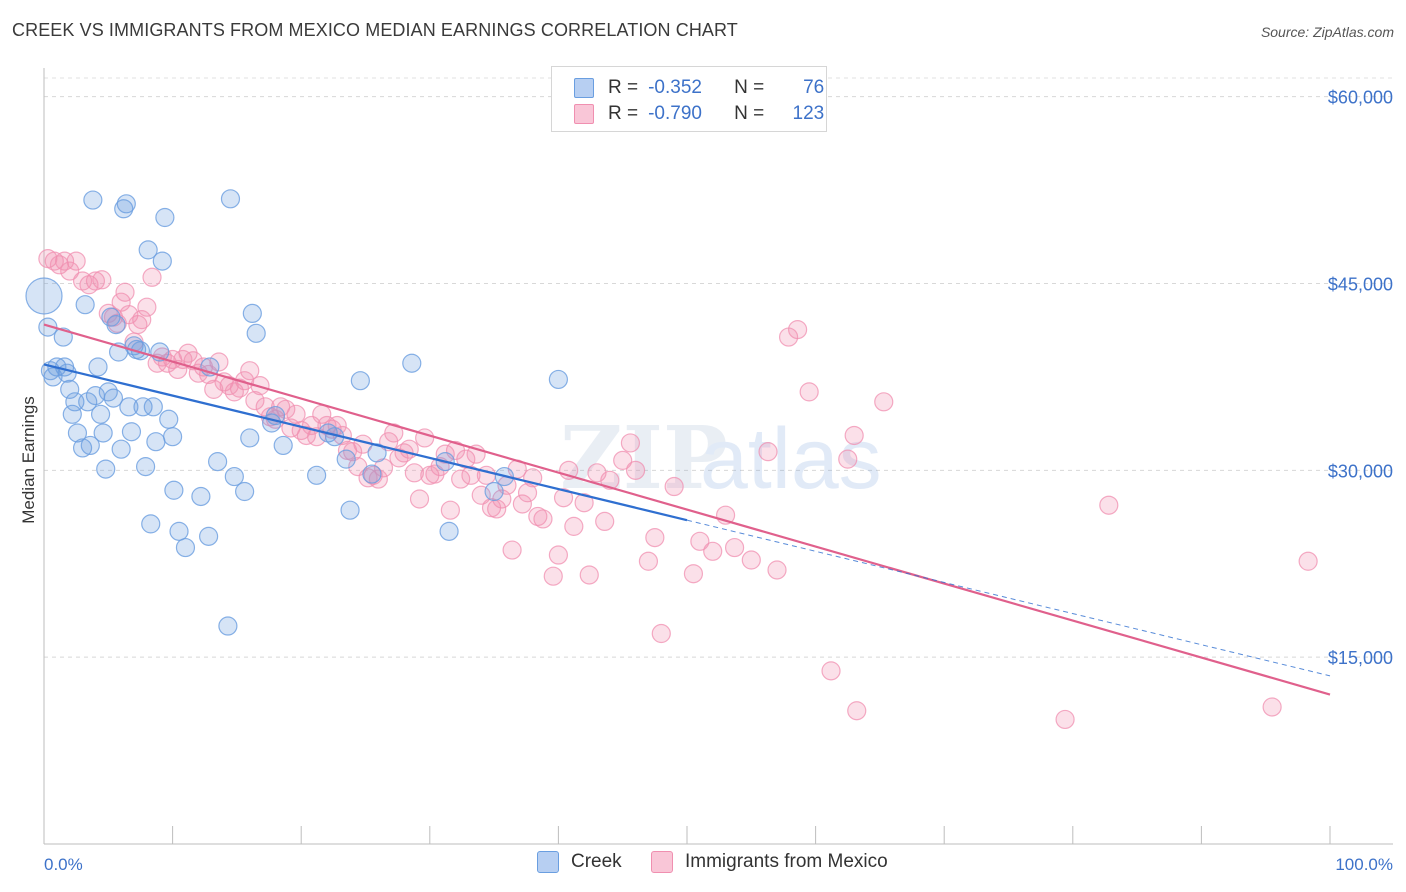  What do you see at coordinates (1008, 598) in the screenshot?
I see `creek-trend-extension` at bounding box center [1008, 598].